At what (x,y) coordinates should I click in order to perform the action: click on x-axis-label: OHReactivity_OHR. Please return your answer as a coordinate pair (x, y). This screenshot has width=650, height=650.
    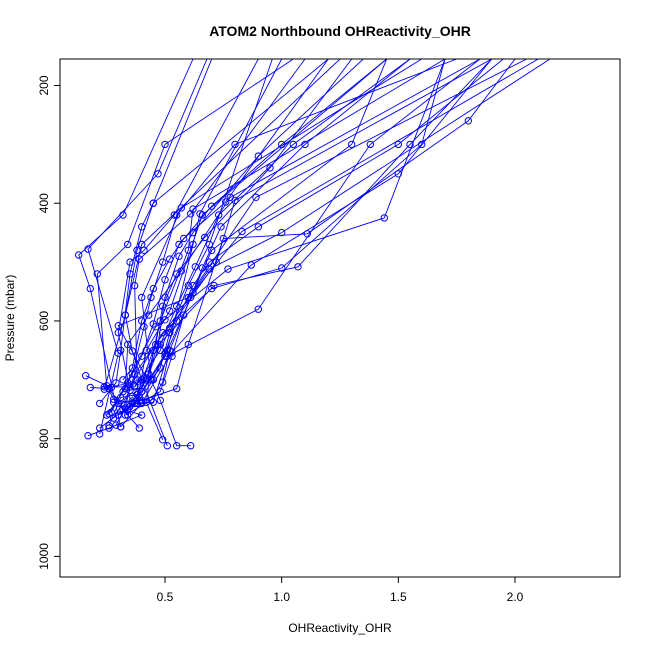
    Looking at the image, I should click on (340, 628).